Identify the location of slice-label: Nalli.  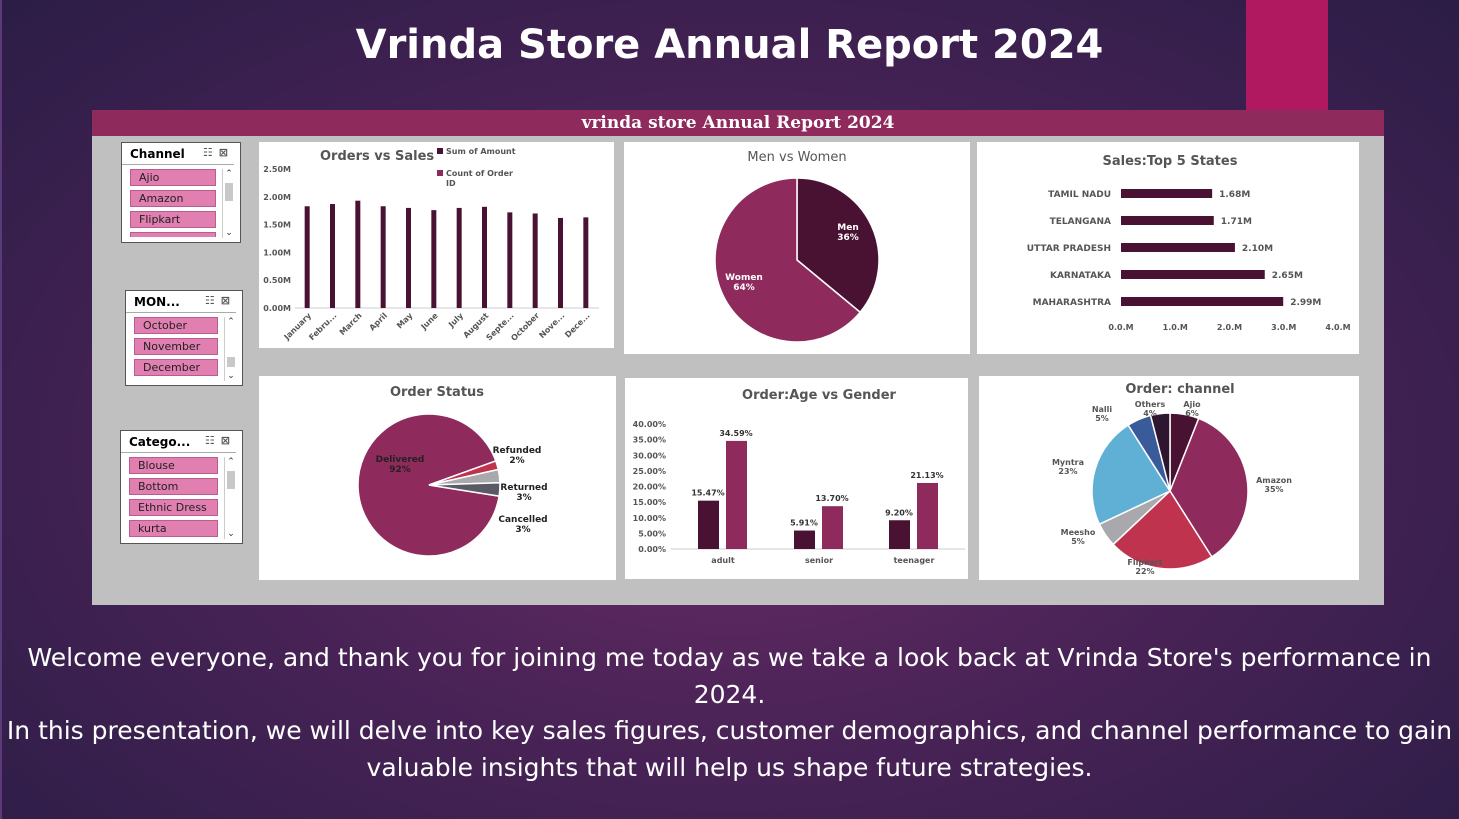
(1102, 409).